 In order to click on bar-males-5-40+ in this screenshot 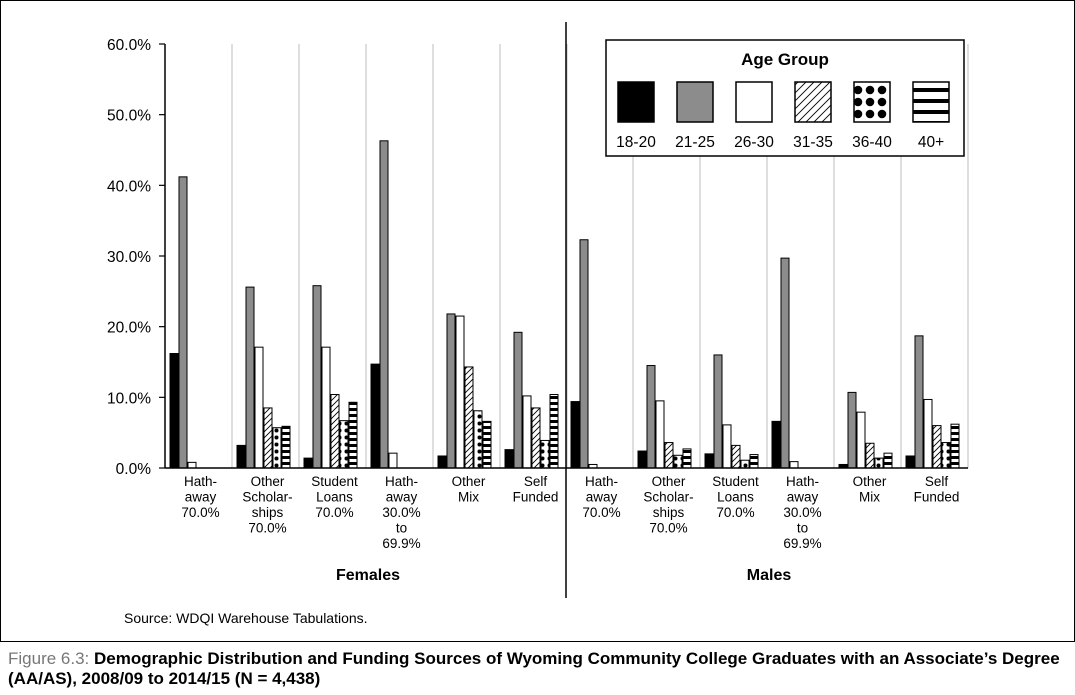, I will do `click(888, 460)`.